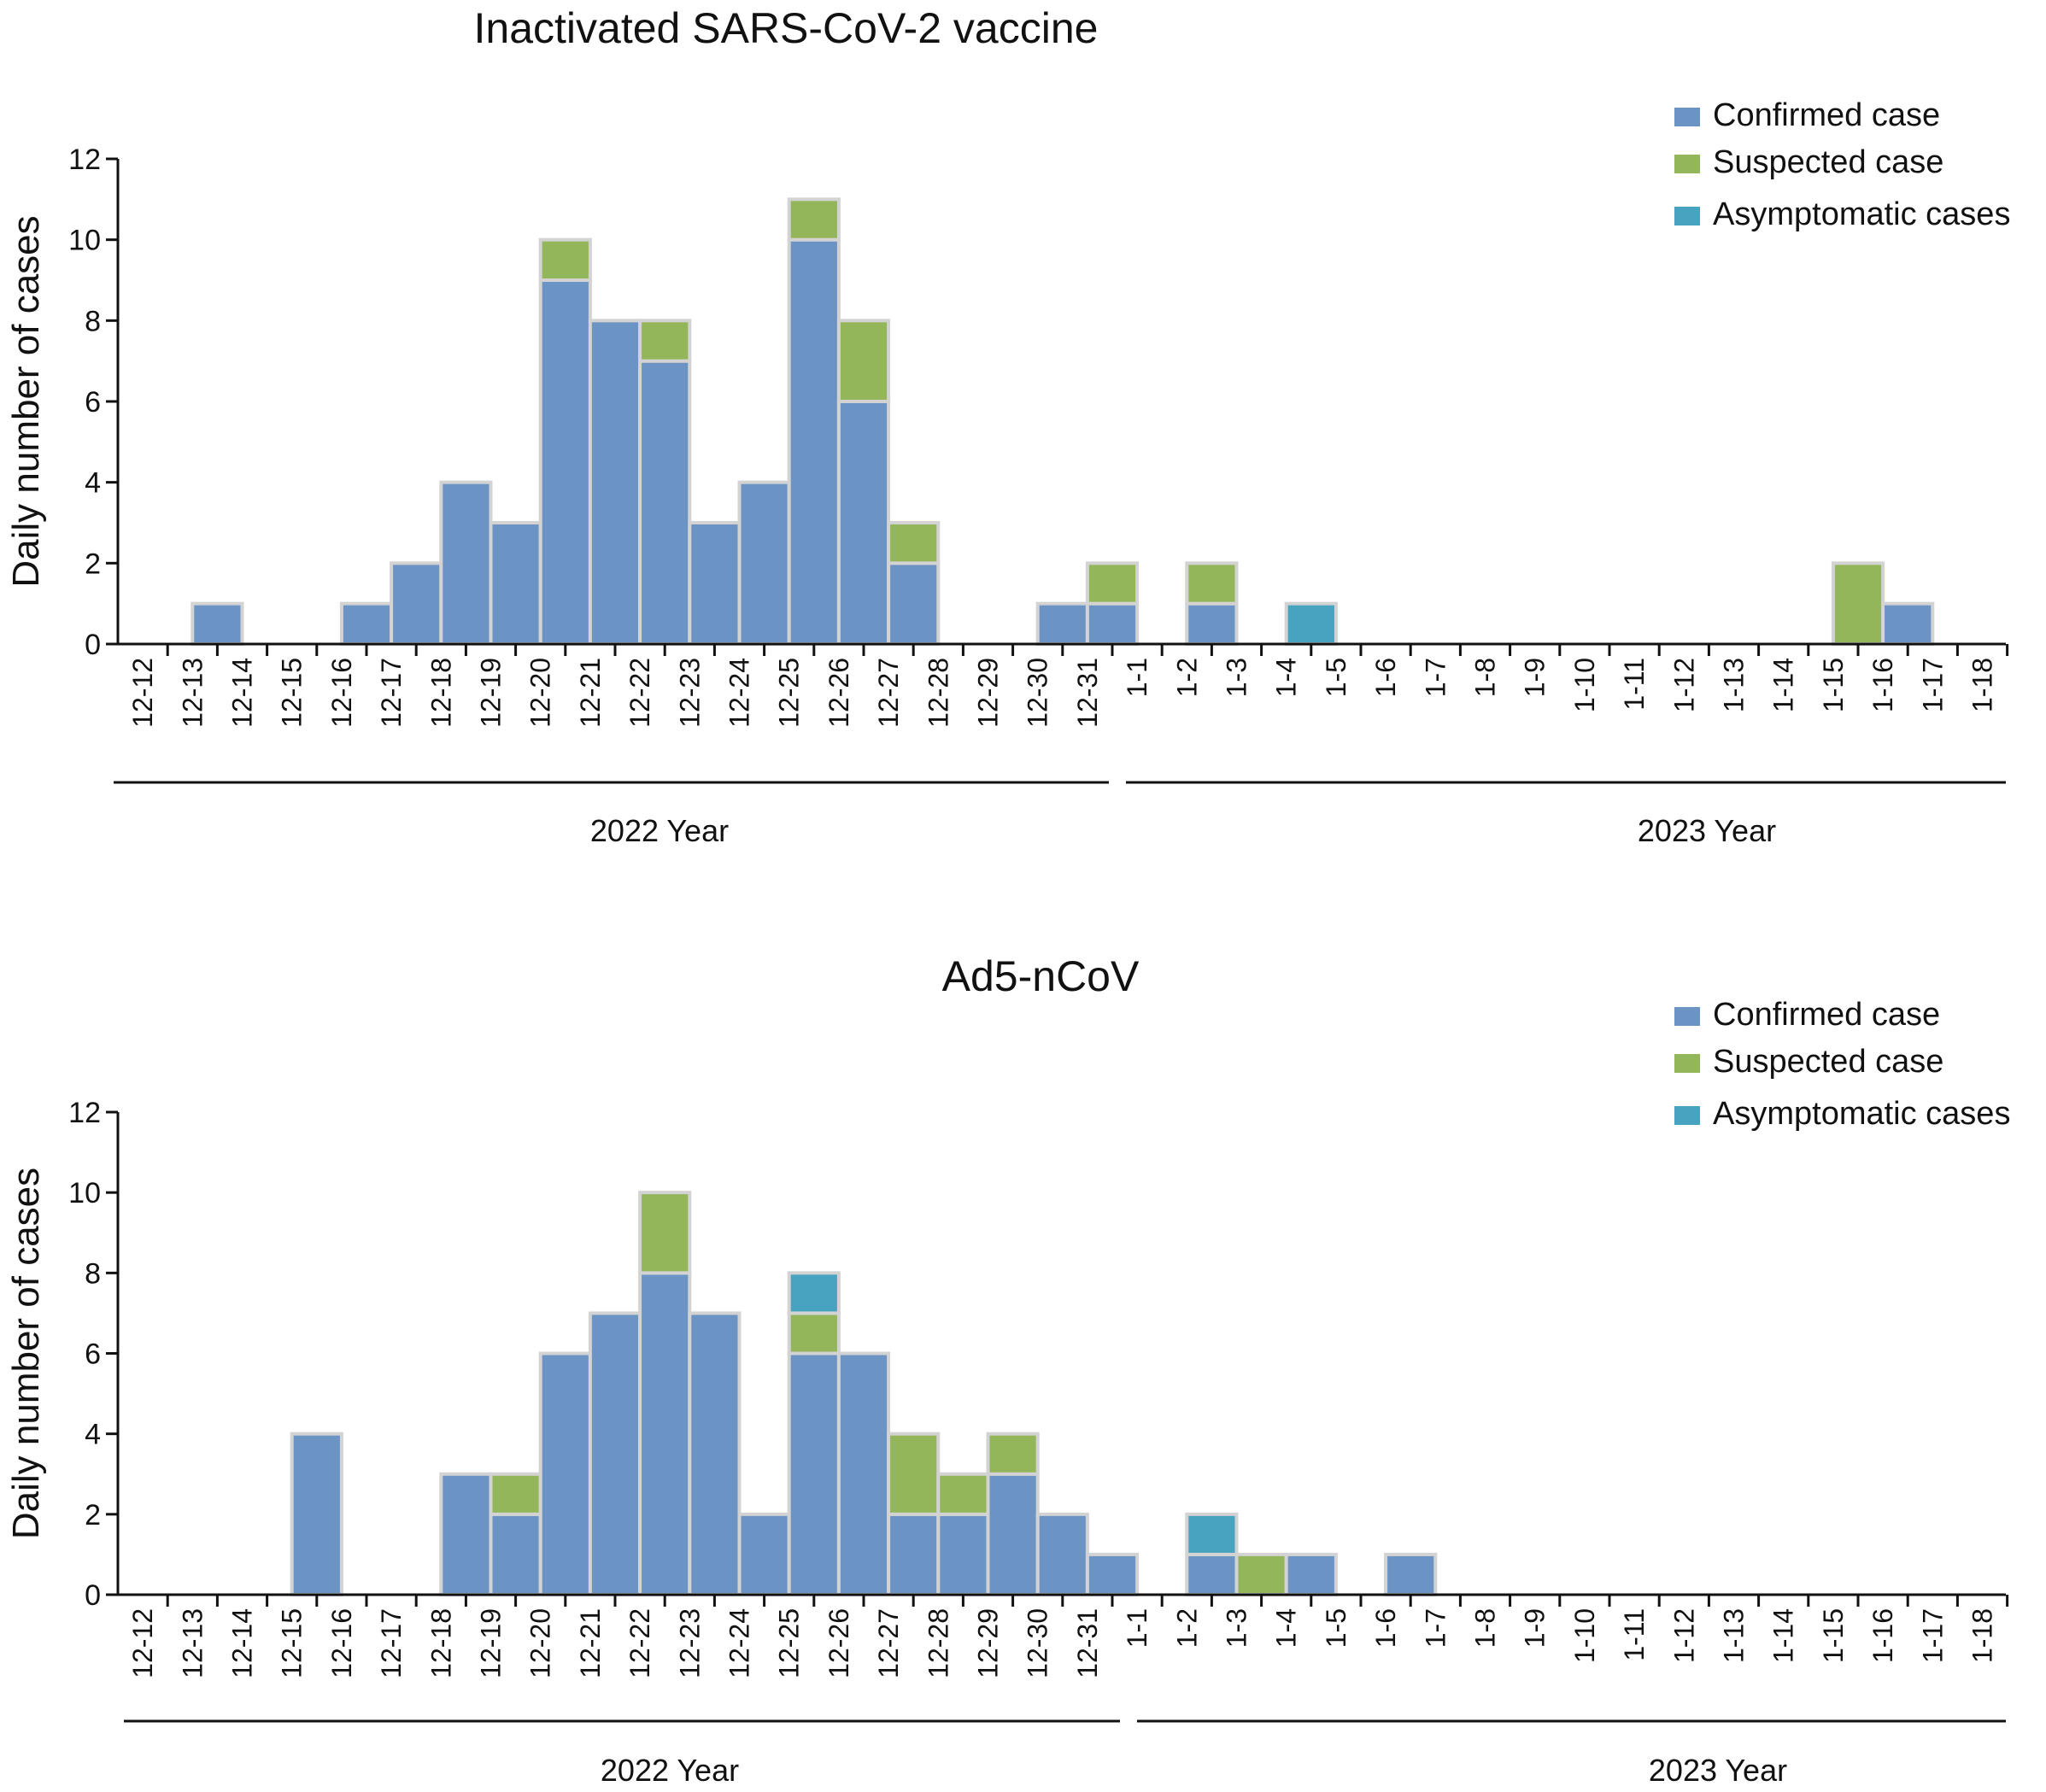  What do you see at coordinates (93, 1596) in the screenshot?
I see `y-tick-label: 0` at bounding box center [93, 1596].